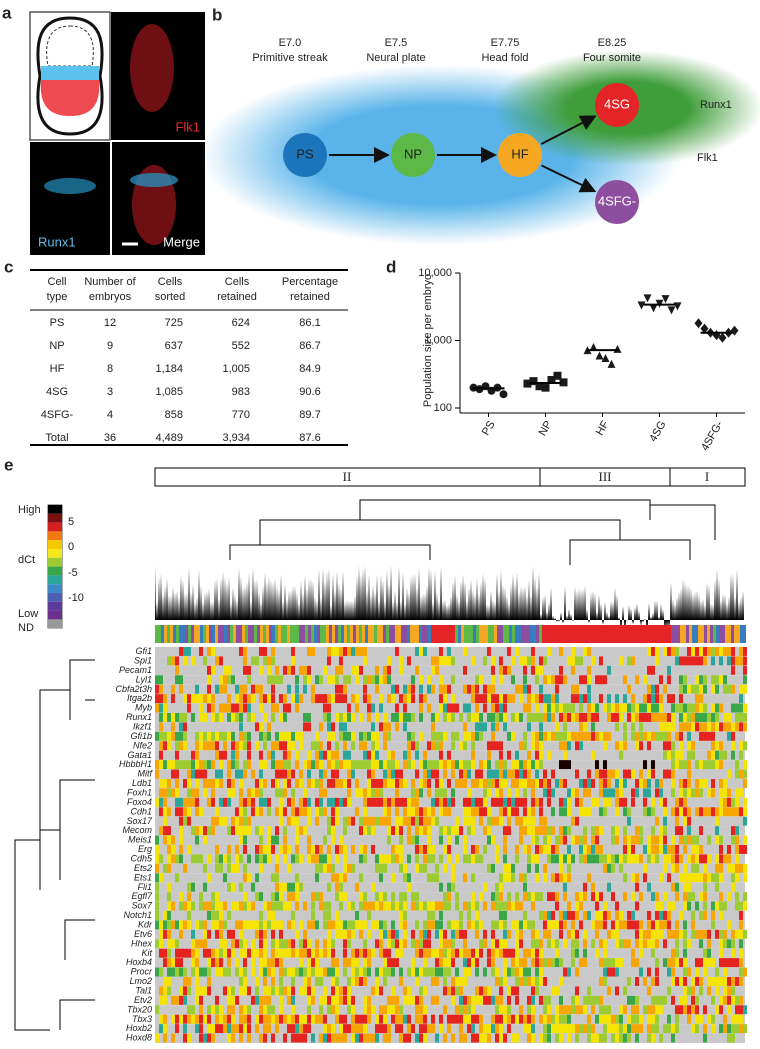  Describe the element at coordinates (734, 330) in the screenshot. I see `data-point` at that location.